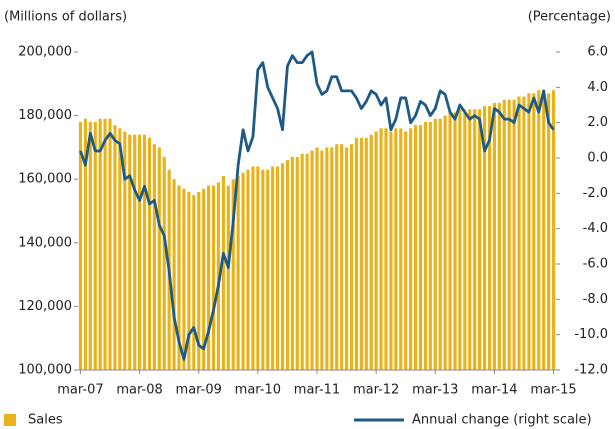 The image size is (615, 429). Describe the element at coordinates (591, 370) in the screenshot. I see `y2-tick-label: -12.0` at that location.